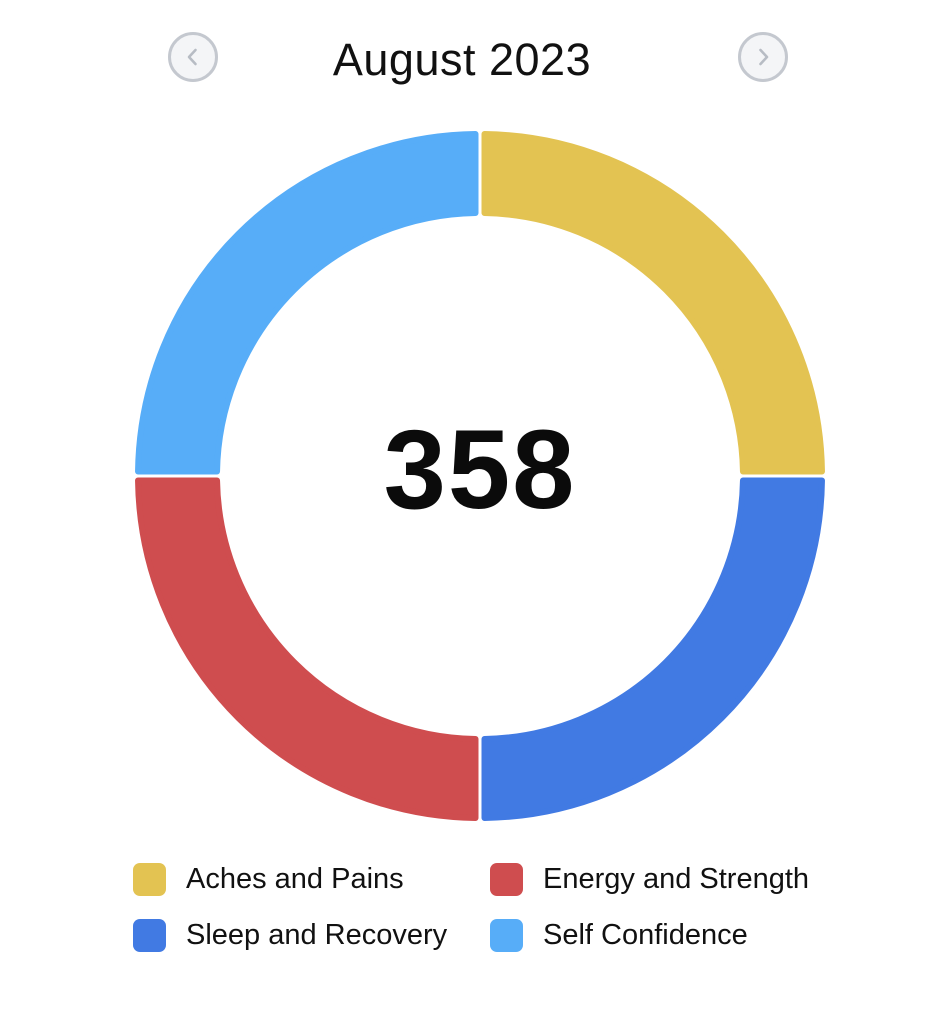  Describe the element at coordinates (295, 878) in the screenshot. I see `legend-label: Aches and Pains` at that location.